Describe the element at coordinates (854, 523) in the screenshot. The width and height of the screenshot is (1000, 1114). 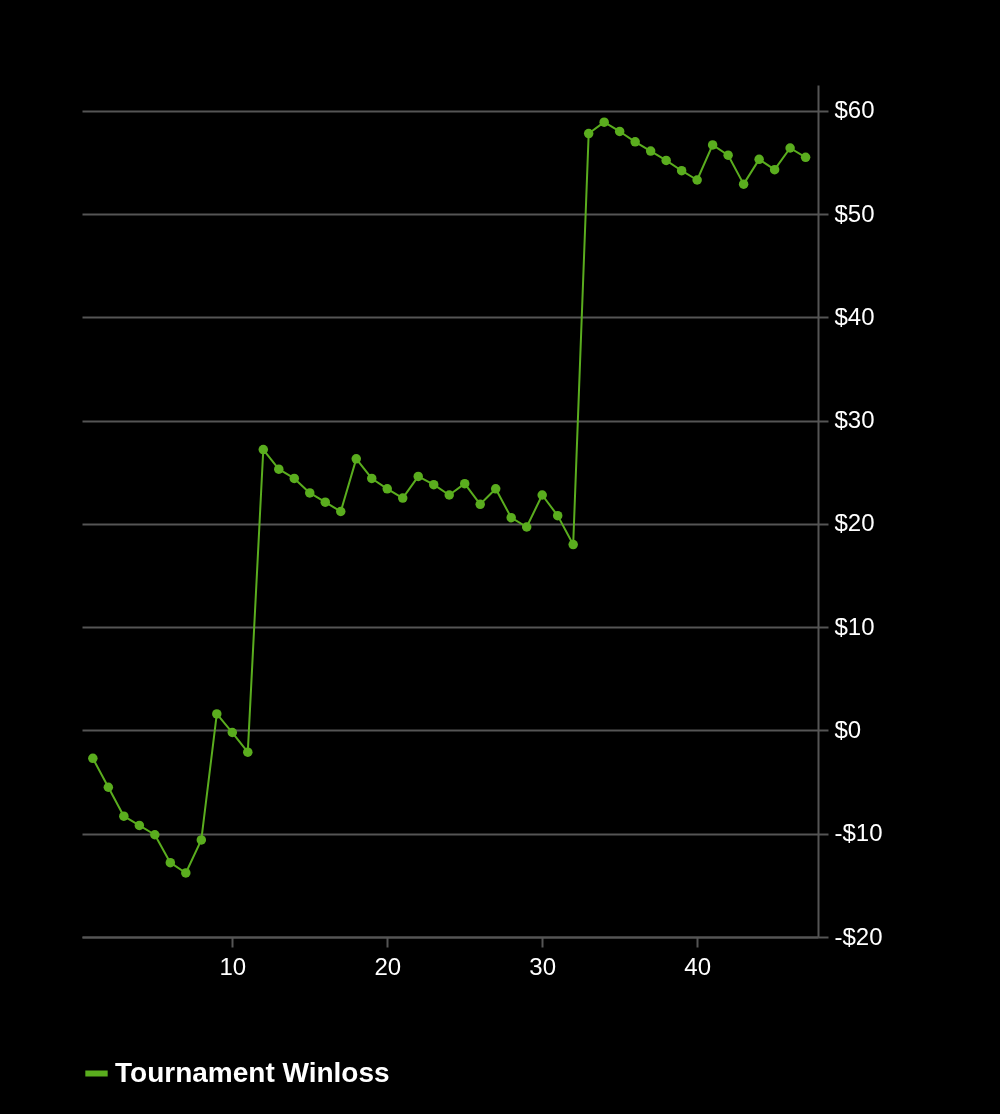
I see `y-tick-label: $20` at that location.